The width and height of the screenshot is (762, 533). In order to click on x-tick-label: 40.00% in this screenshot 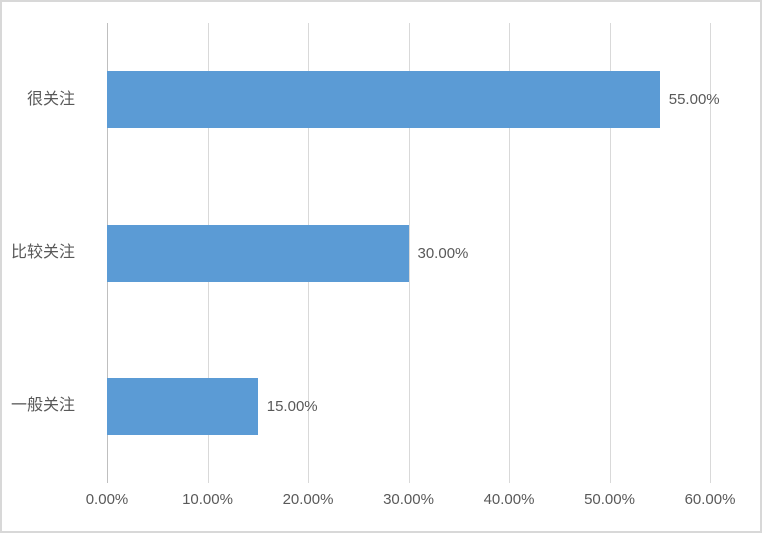, I will do `click(509, 499)`.